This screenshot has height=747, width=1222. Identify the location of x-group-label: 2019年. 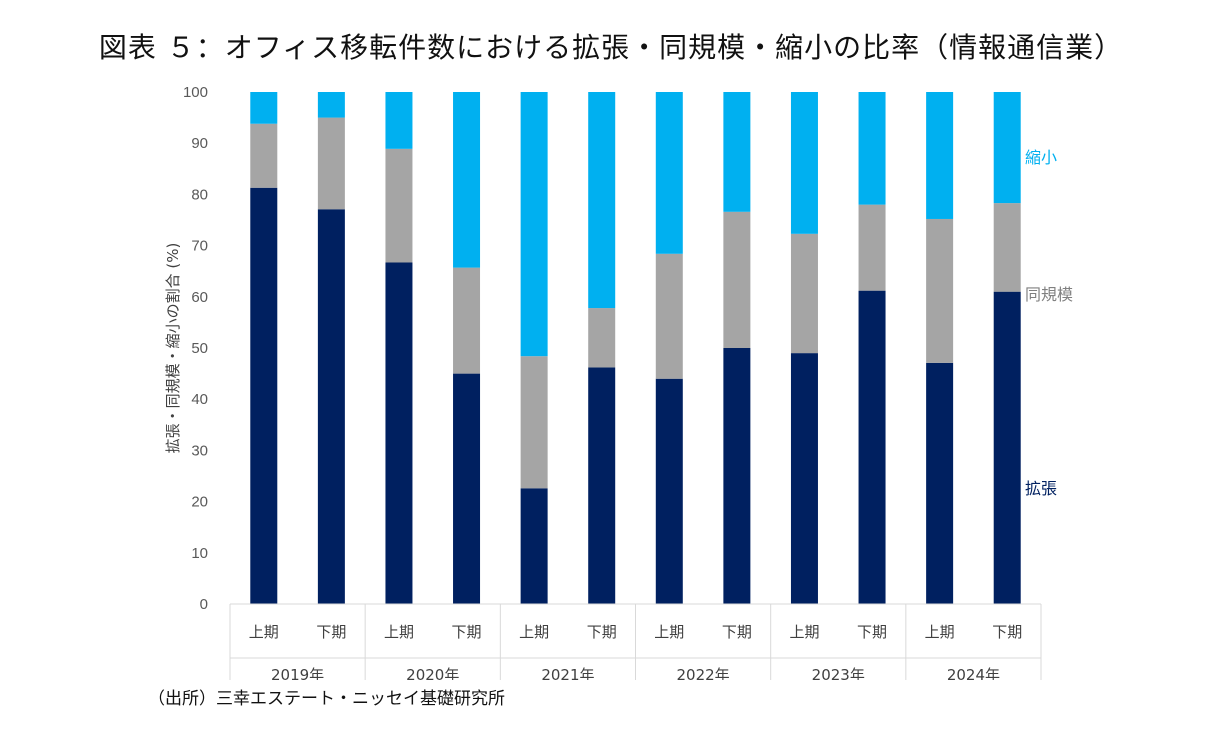
(297, 673).